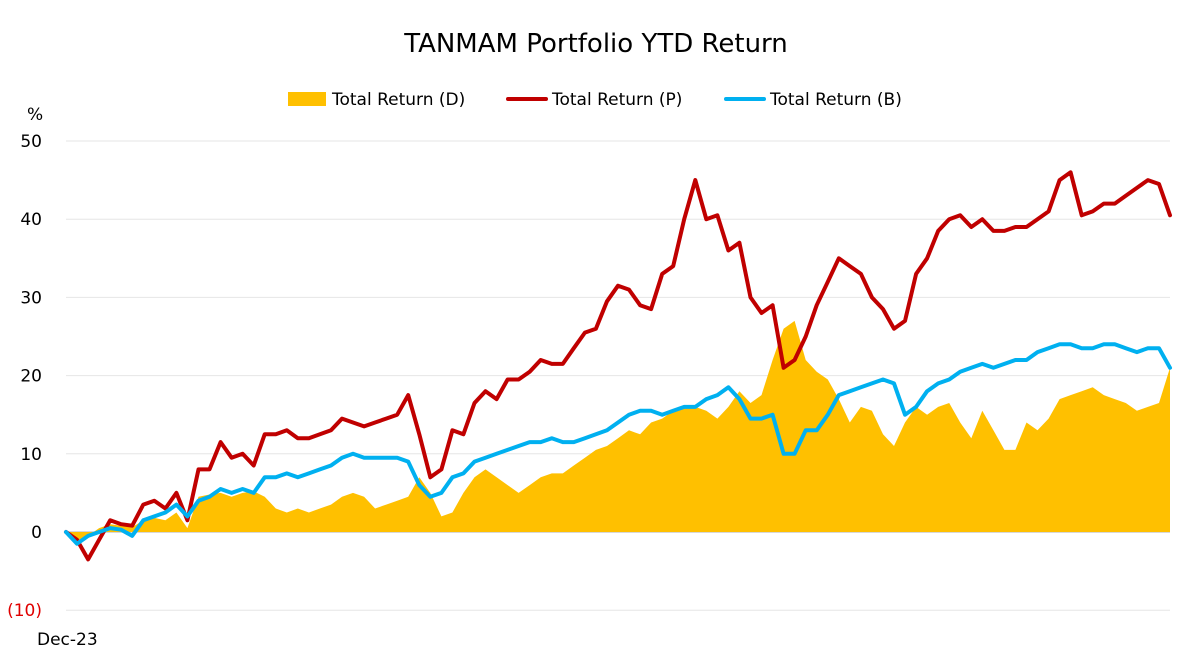 This screenshot has width=1193, height=663. What do you see at coordinates (31, 298) in the screenshot?
I see `y-tick-label-2: 30` at bounding box center [31, 298].